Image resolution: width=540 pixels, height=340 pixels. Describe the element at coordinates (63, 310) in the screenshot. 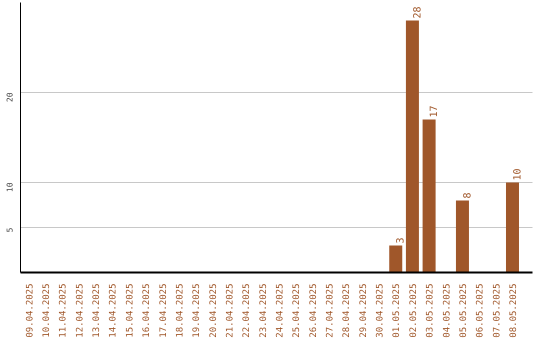

I see `x-tick-label: 11.04.2025` at that location.